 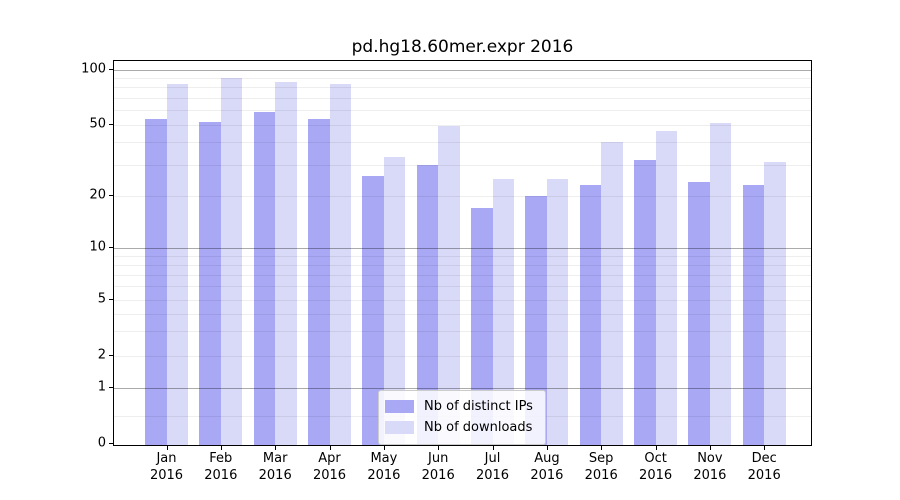 I want to click on y-tick-label-0: 0, so click(x=101, y=443).